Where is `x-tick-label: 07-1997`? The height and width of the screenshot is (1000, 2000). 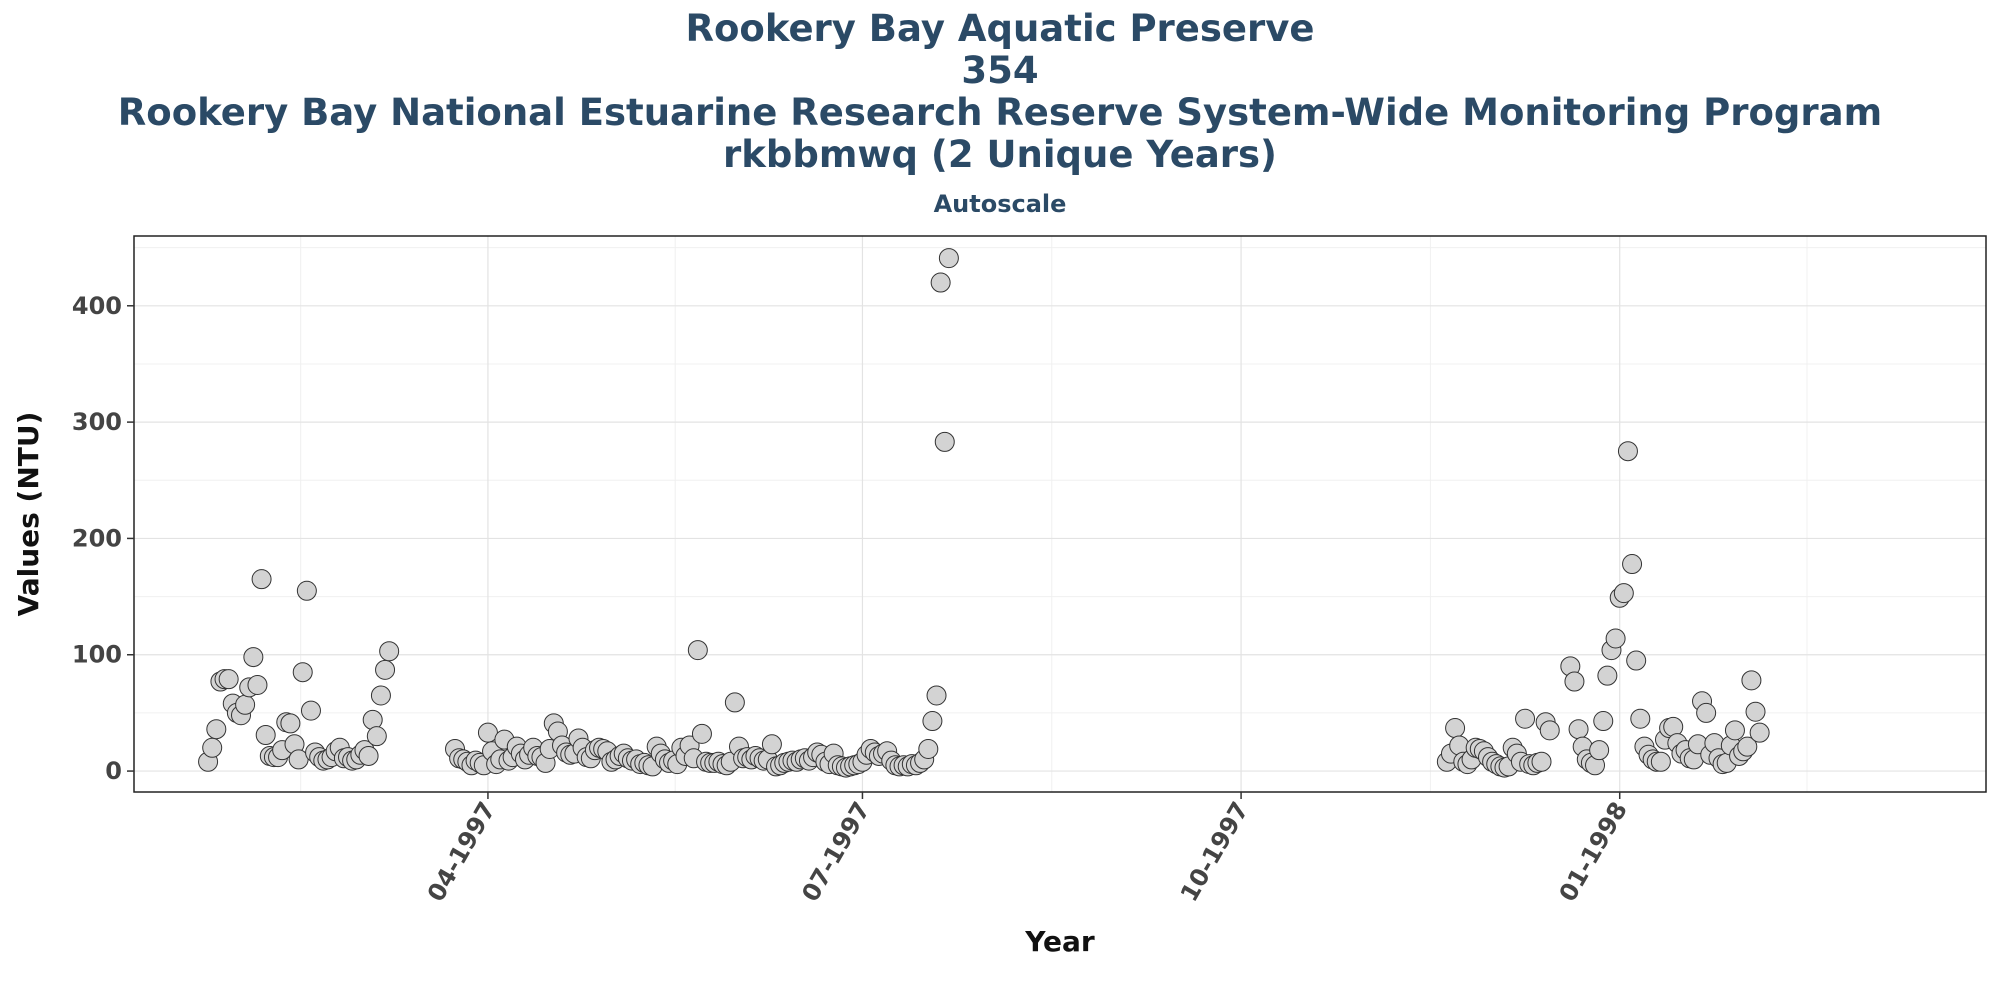 x-tick-label: 07-1997 is located at coordinates (835, 851).